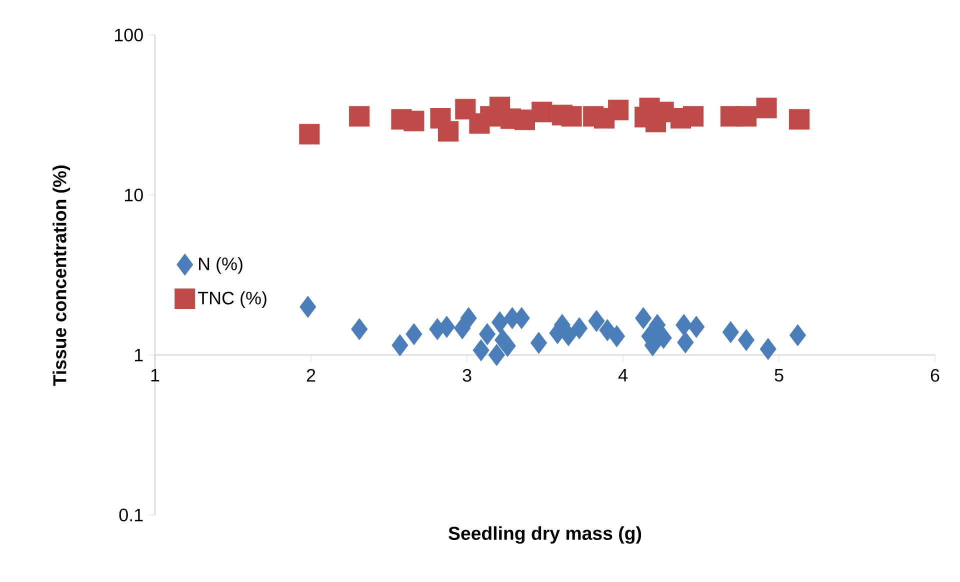 The height and width of the screenshot is (582, 960). What do you see at coordinates (467, 375) in the screenshot?
I see `x-tick-label: 3` at bounding box center [467, 375].